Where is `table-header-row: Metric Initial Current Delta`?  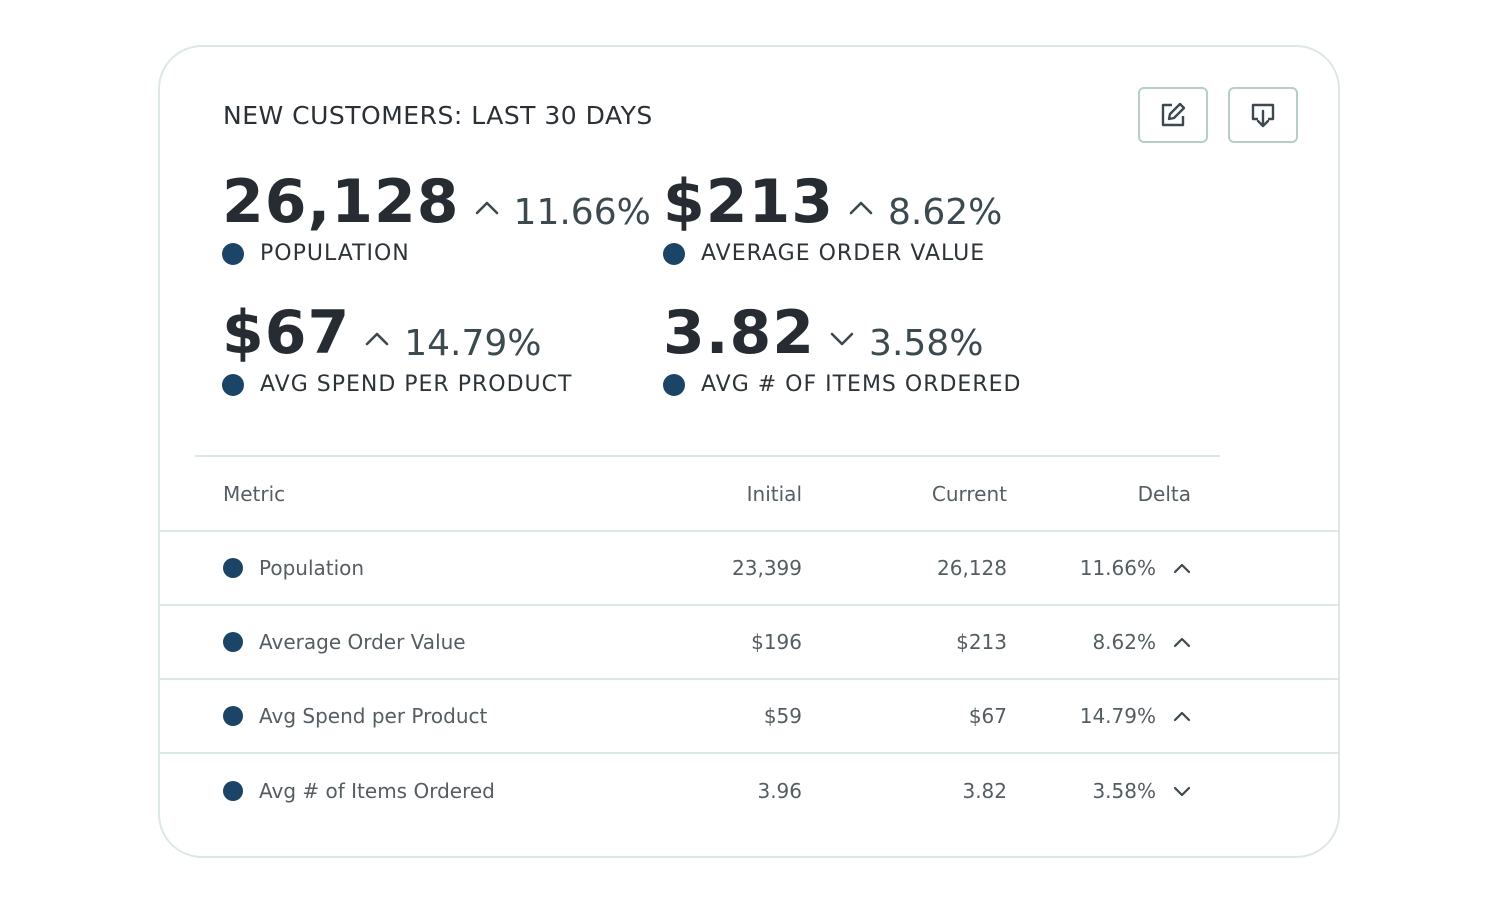
table-header-row: Metric Initial Current Delta is located at coordinates (749, 494).